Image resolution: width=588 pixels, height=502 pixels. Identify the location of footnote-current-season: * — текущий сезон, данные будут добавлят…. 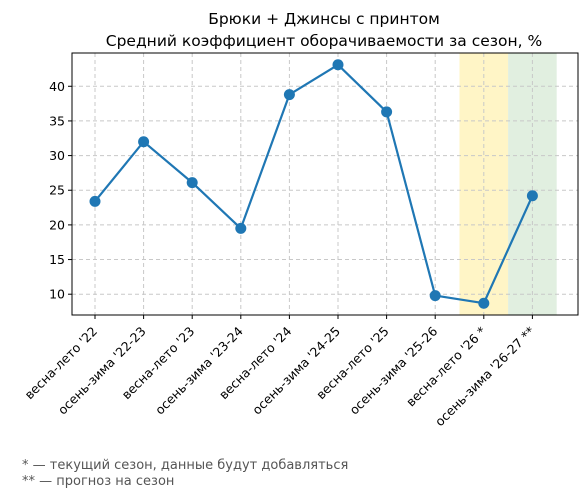
(185, 465).